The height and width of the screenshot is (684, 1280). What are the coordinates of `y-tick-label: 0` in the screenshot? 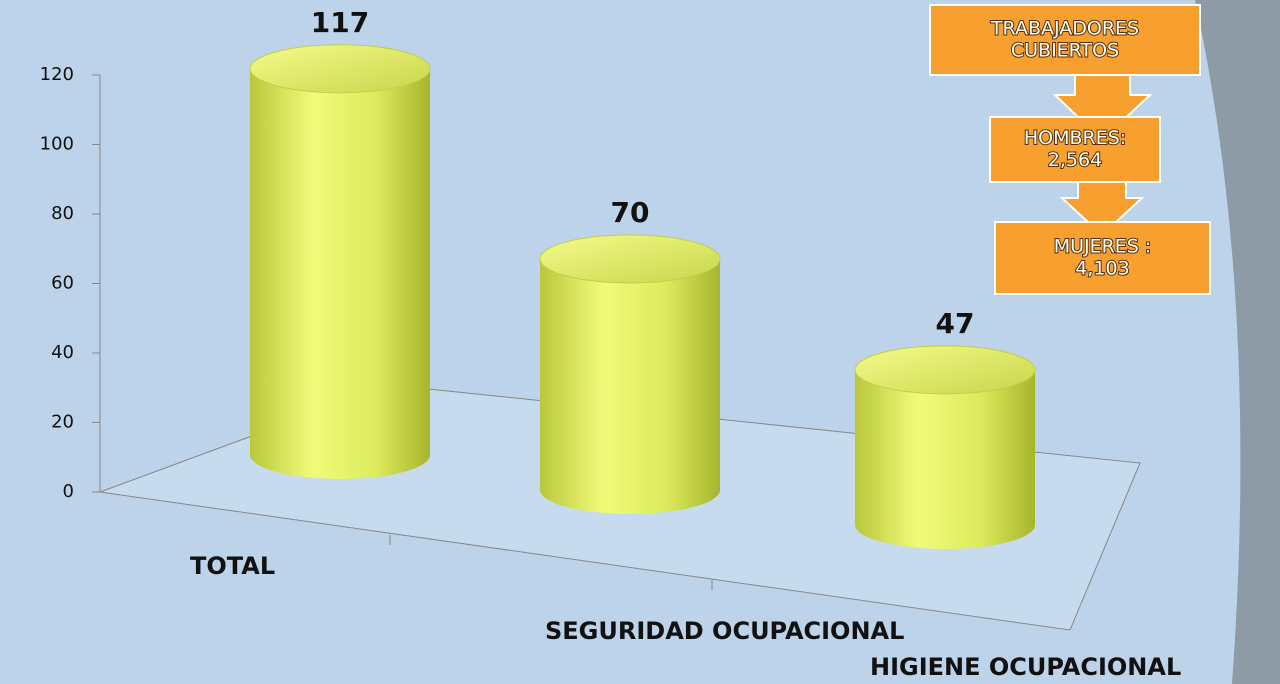 It's located at (68, 491).